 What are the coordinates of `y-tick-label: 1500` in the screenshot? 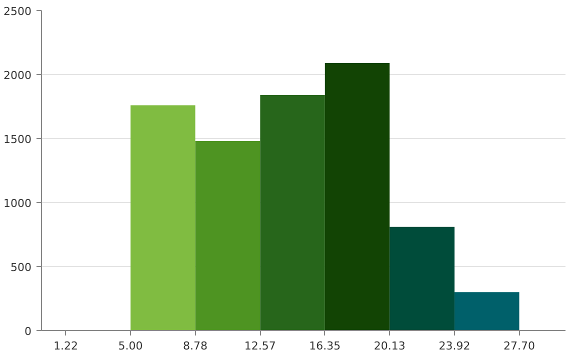 It's located at (18, 139).